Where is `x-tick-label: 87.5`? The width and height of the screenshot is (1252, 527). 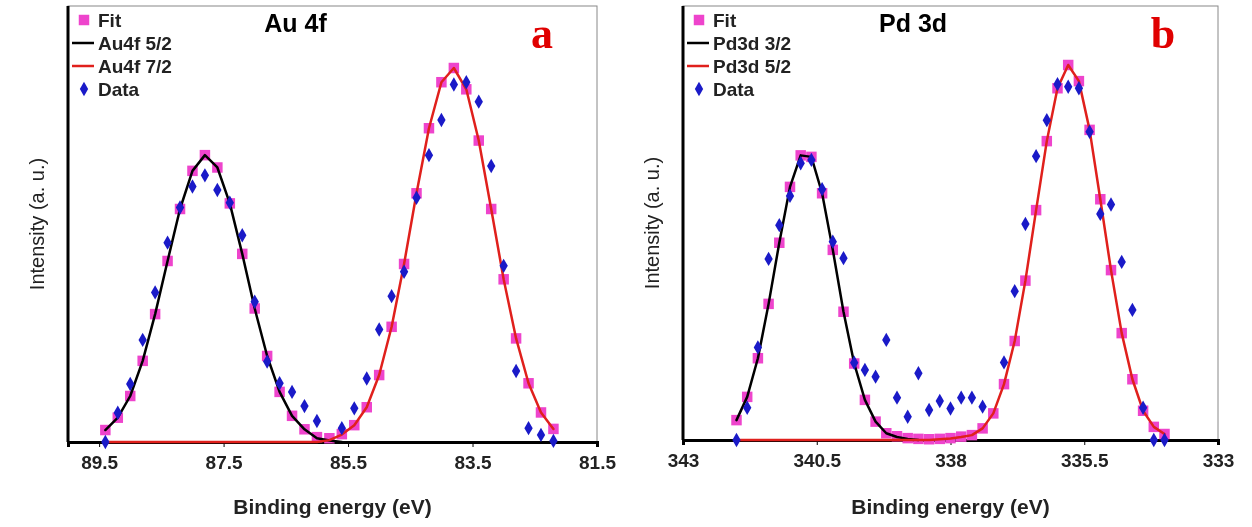 x-tick-label: 87.5 is located at coordinates (224, 462).